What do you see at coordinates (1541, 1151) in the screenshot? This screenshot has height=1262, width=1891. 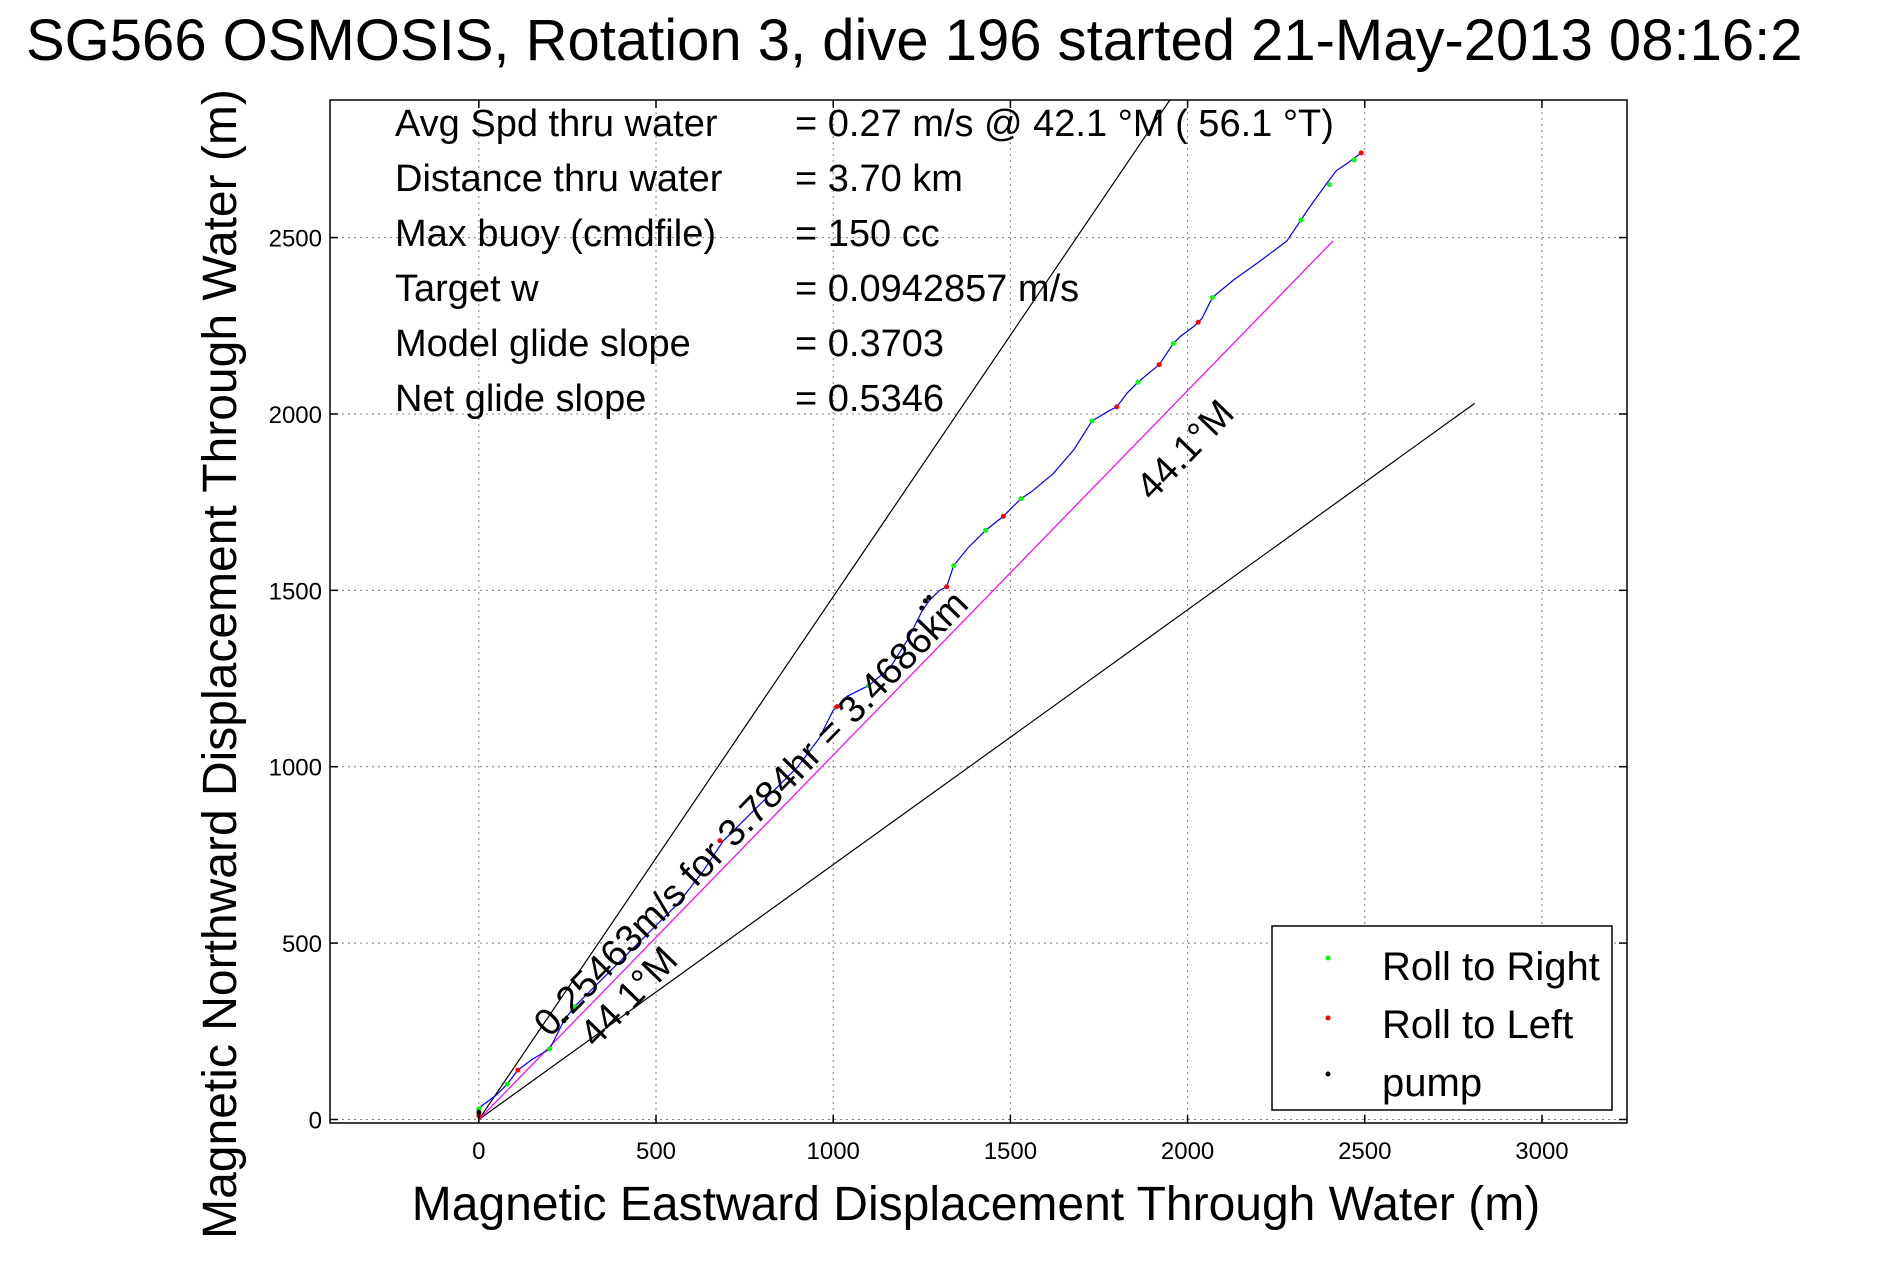 I see `x-tick-label: 3000` at bounding box center [1541, 1151].